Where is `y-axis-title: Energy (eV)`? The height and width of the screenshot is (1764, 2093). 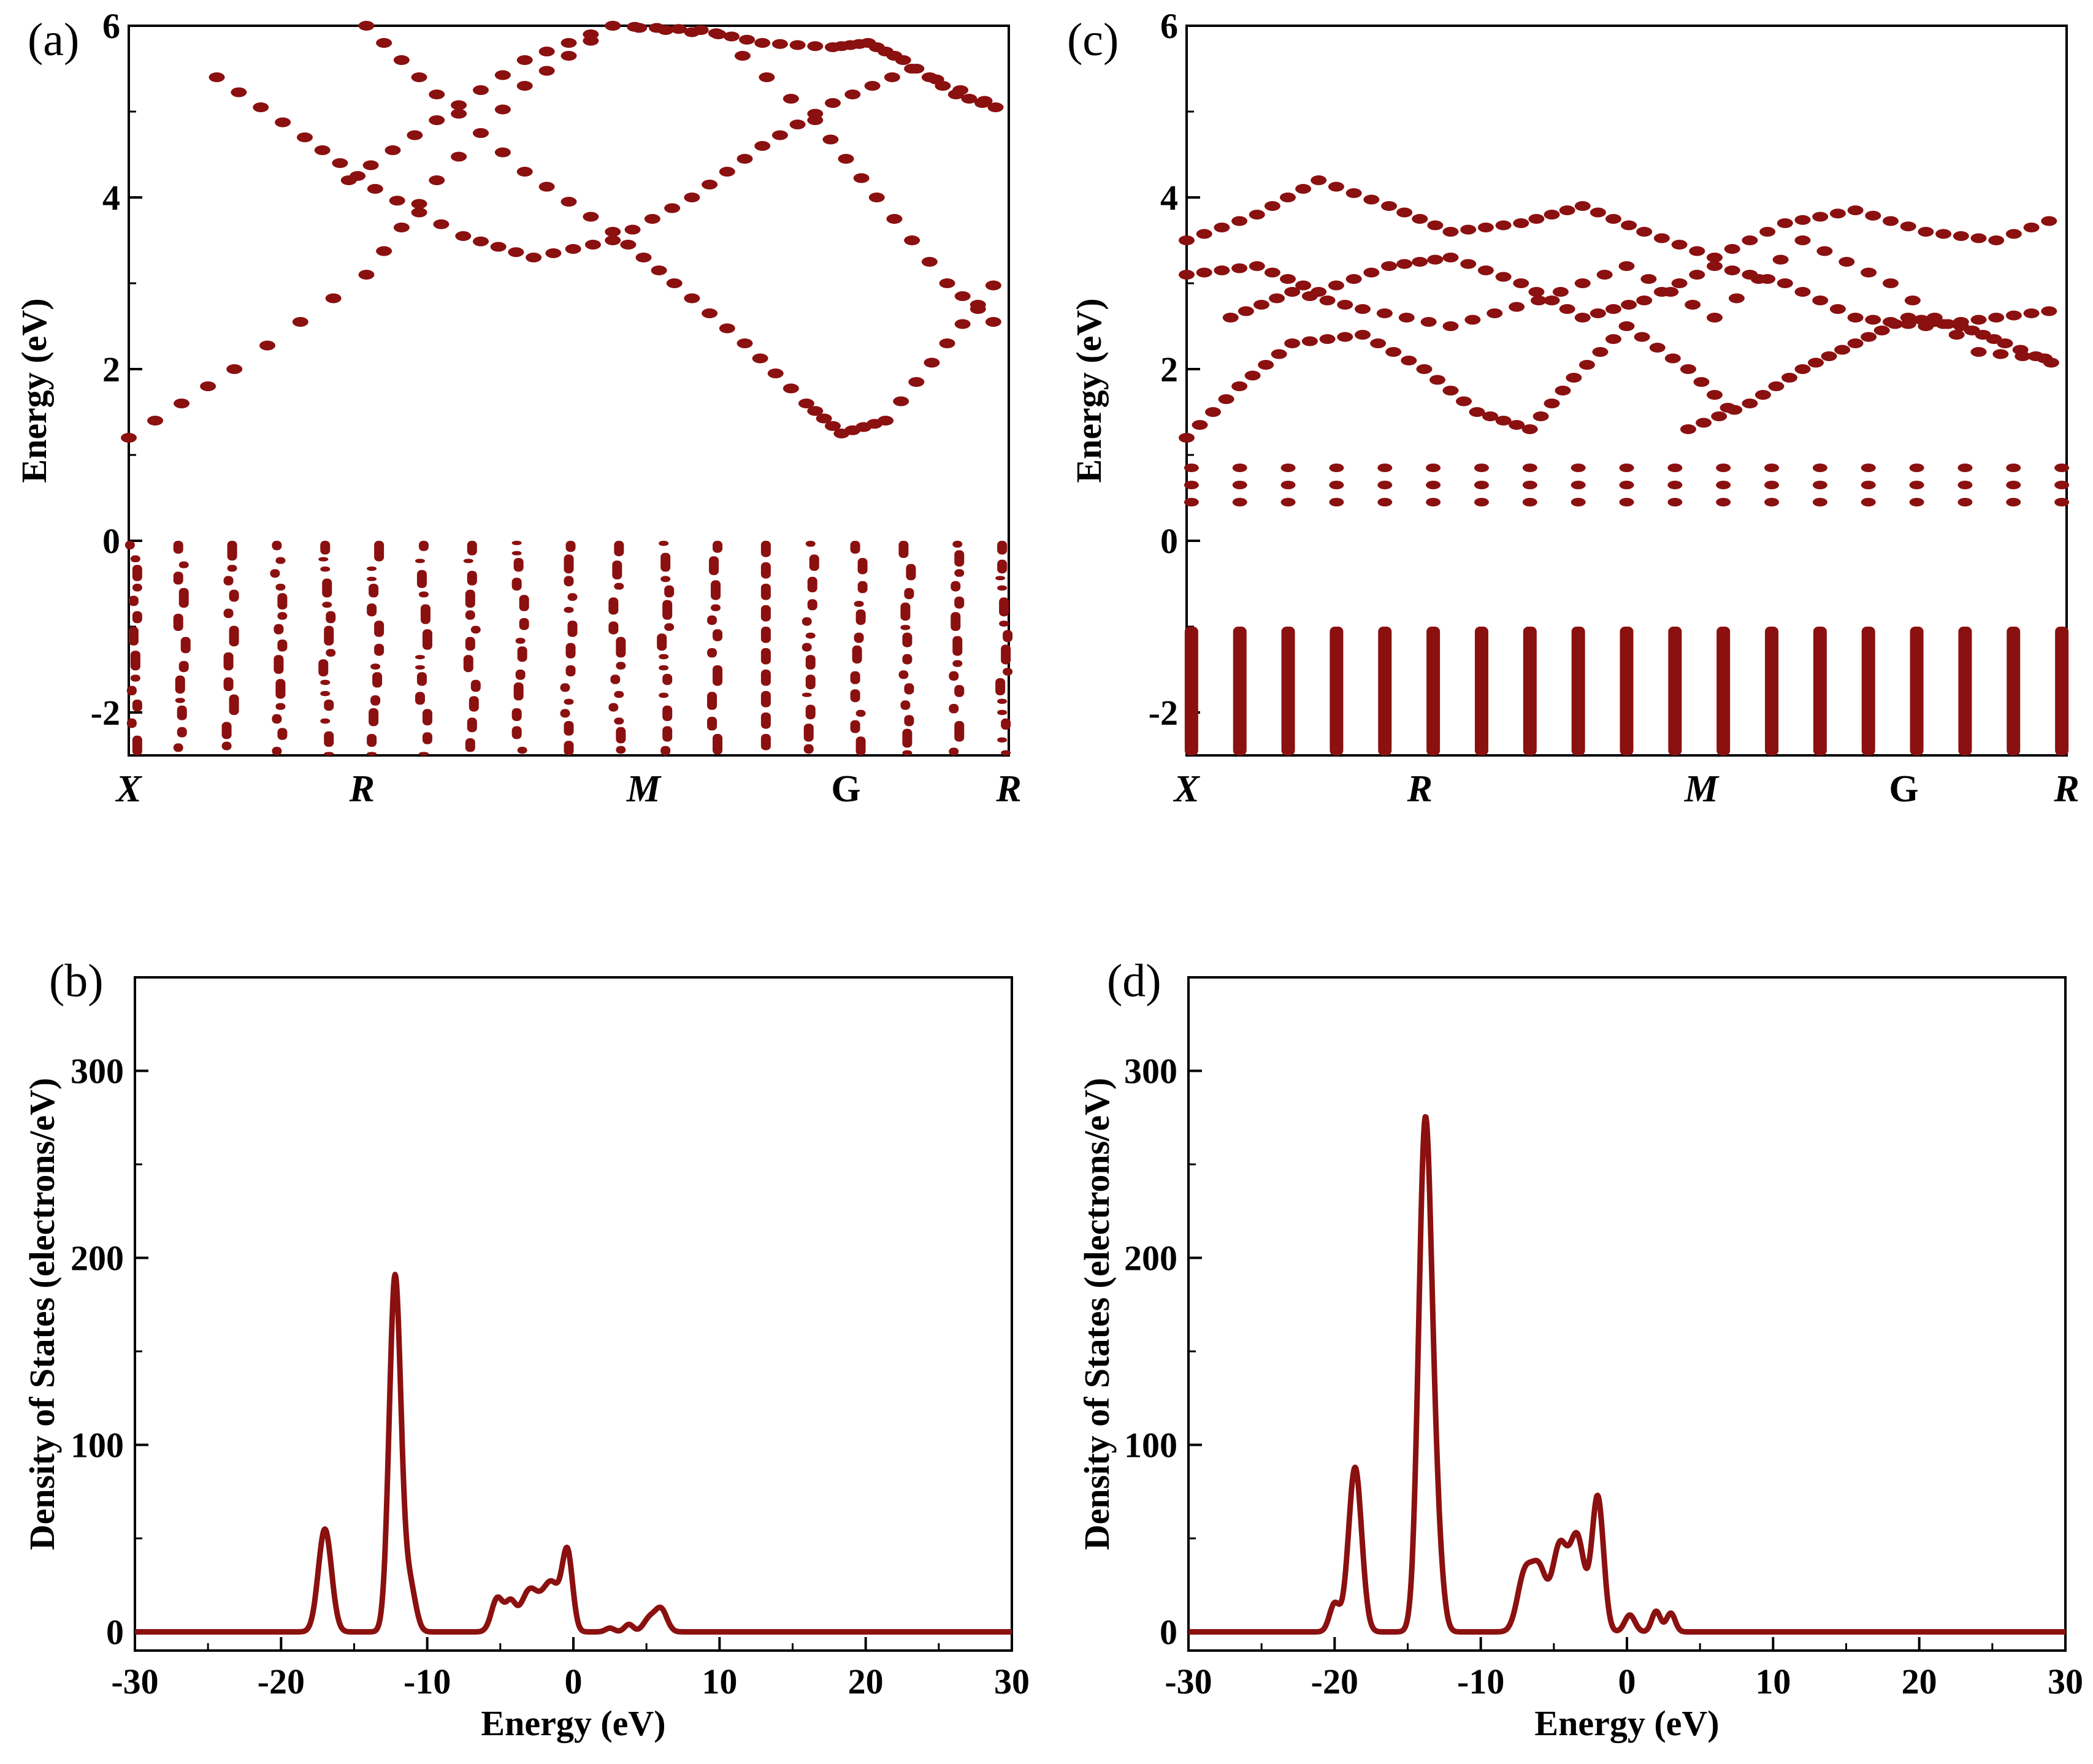 y-axis-title: Energy (eV) is located at coordinates (34, 390).